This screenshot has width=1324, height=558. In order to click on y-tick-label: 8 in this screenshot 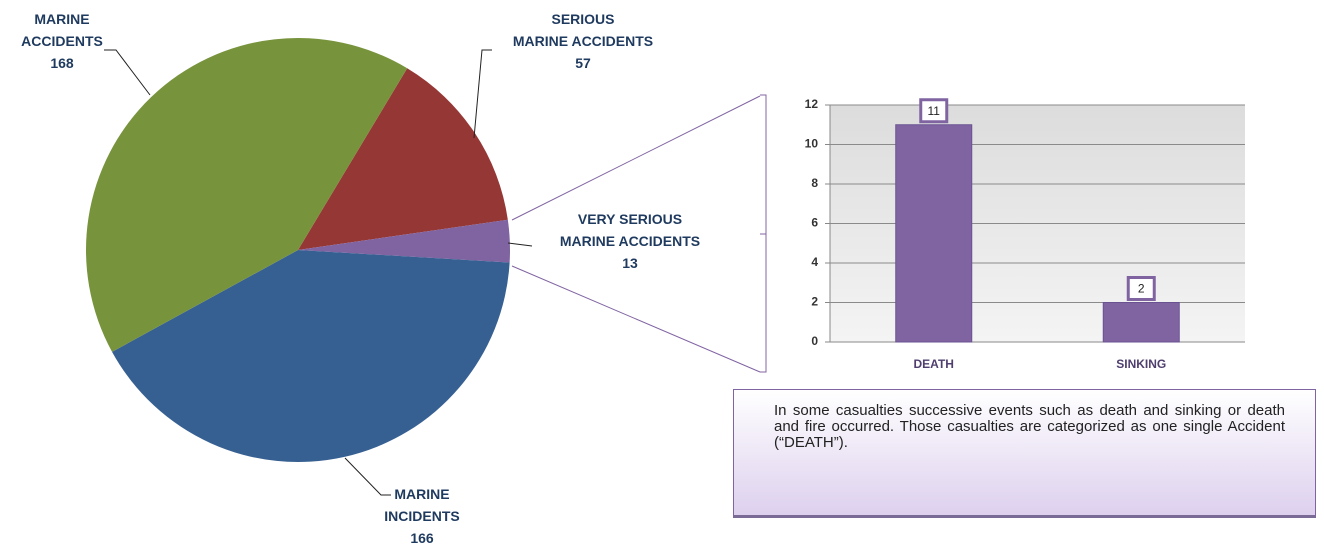, I will do `click(814, 183)`.